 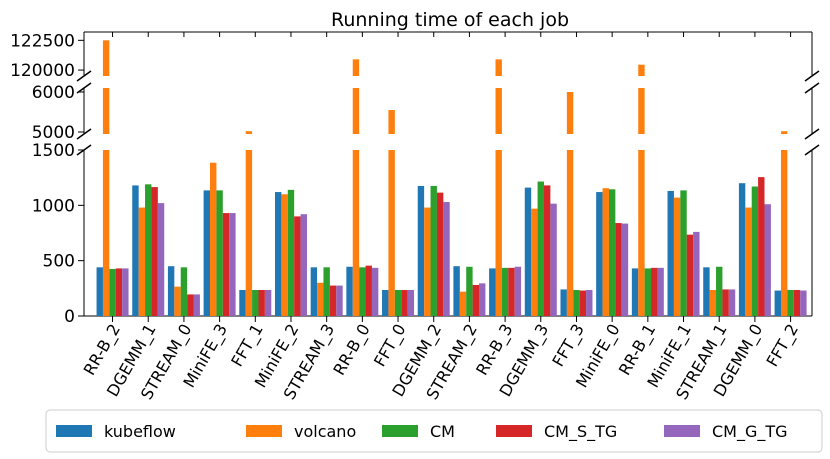 I want to click on y-tick-label: 122500, so click(x=42, y=41).